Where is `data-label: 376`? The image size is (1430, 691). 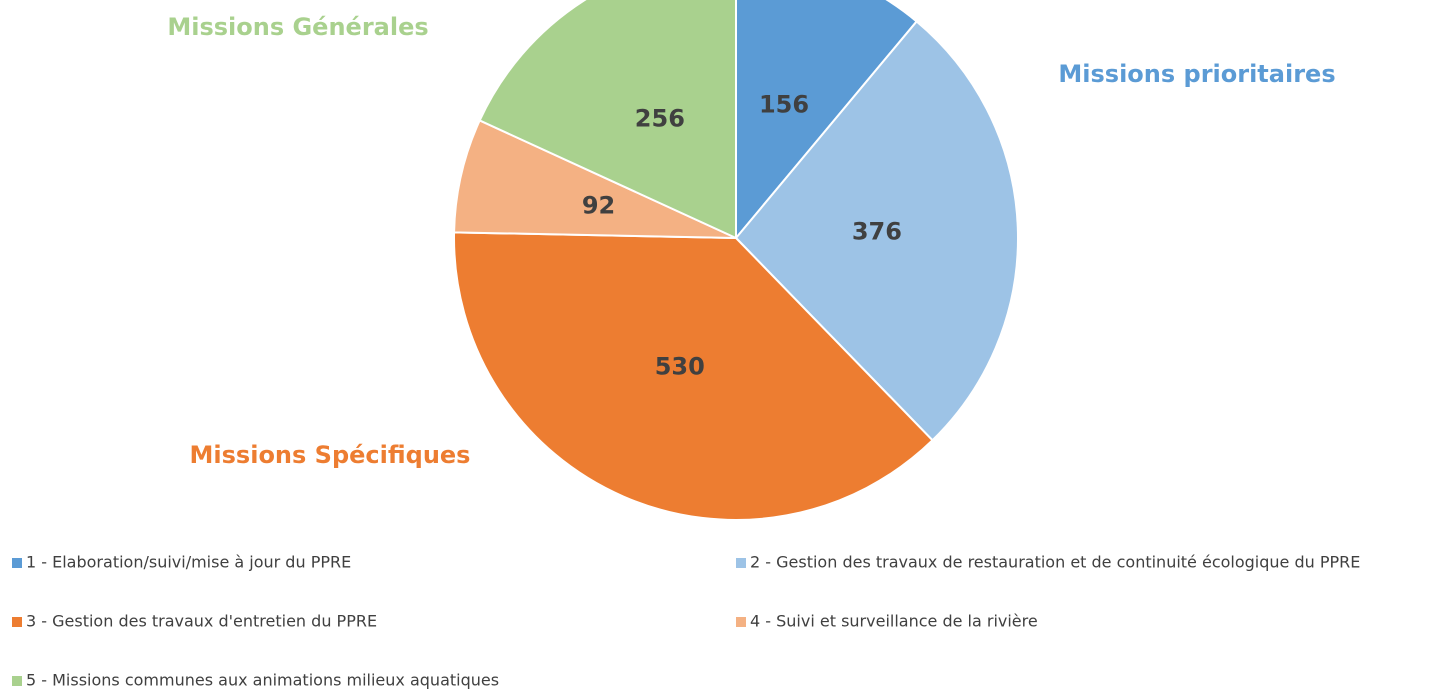
data-label: 376 is located at coordinates (877, 232).